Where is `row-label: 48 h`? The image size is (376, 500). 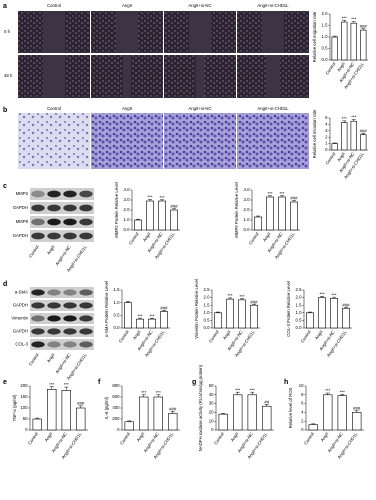
row-label: 48 h is located at coordinates (8, 75).